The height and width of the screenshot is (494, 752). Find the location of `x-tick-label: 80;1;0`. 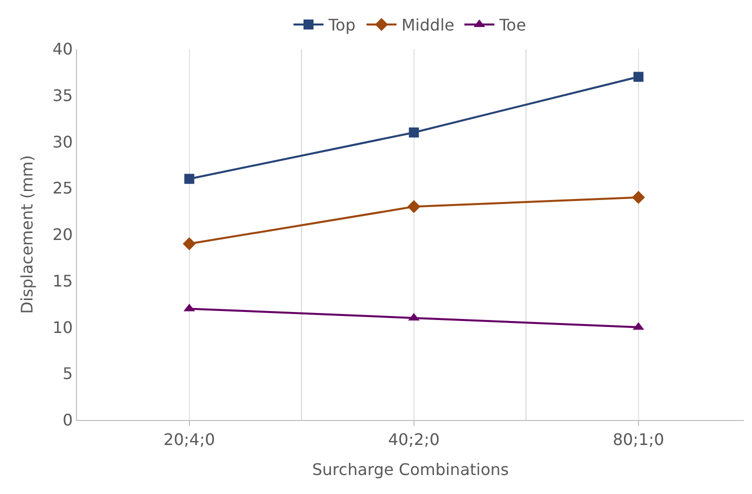

x-tick-label: 80;1;0 is located at coordinates (638, 440).